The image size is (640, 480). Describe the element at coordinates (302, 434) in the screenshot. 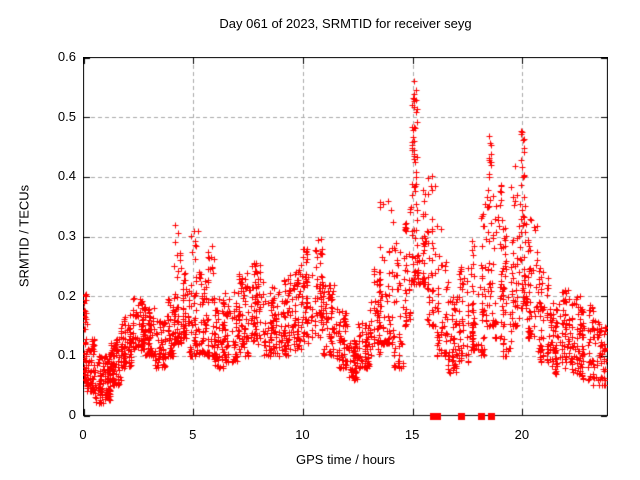

I see `x-tick-label: 10` at that location.